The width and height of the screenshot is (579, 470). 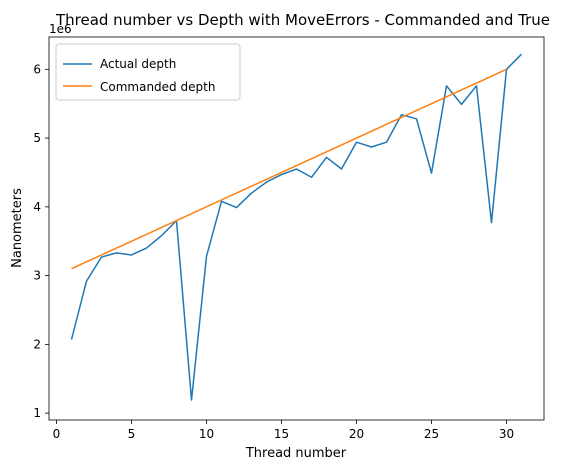 What do you see at coordinates (37, 138) in the screenshot?
I see `y-tick-label: 5` at bounding box center [37, 138].